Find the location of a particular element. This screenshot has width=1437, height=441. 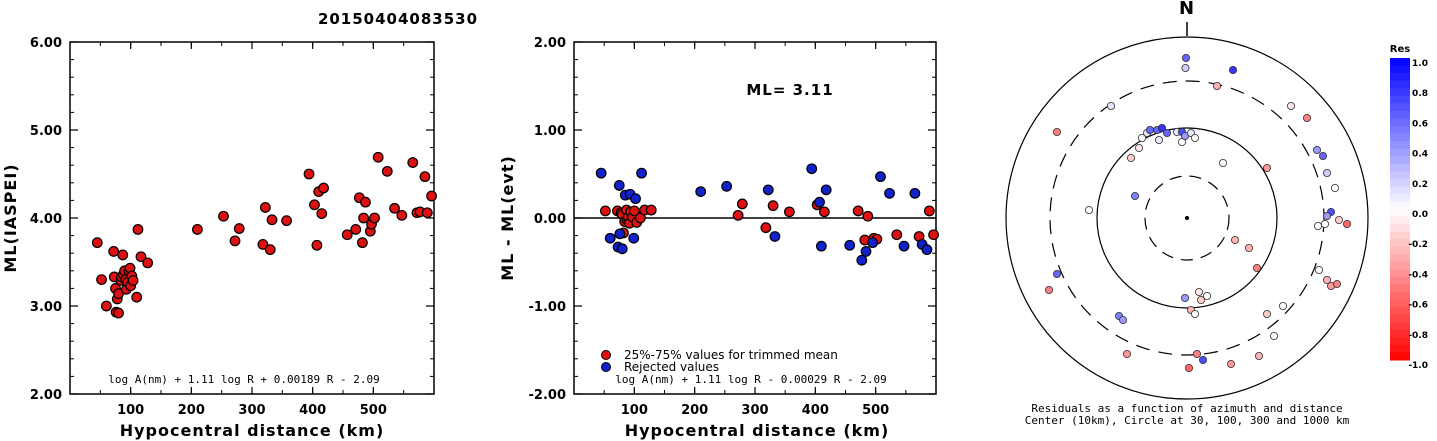

colorbar-tick-label: -0.8 is located at coordinates (1418, 336).